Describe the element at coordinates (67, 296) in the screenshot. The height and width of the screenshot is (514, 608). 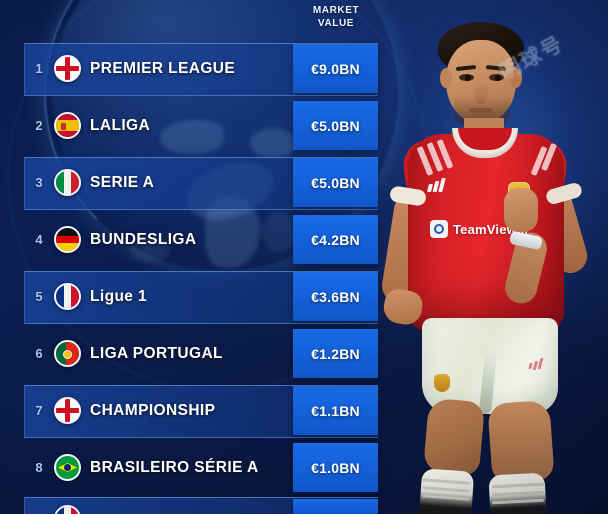
I see `france-flag-icon` at that location.